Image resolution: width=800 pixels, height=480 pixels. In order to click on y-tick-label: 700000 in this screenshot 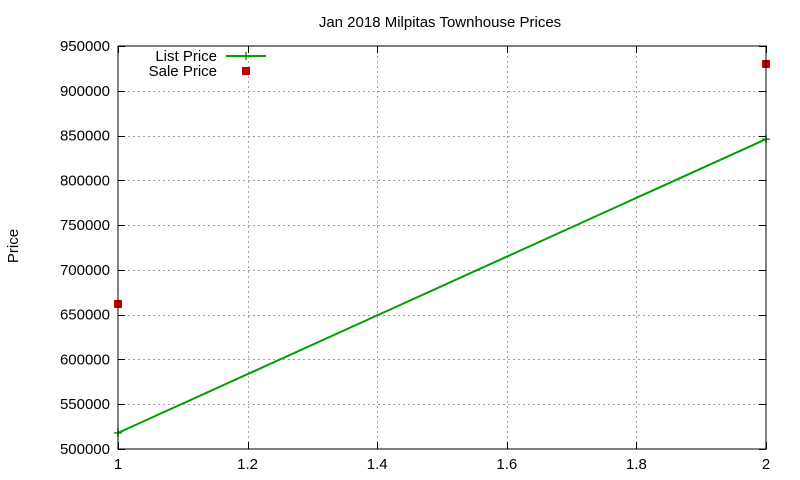, I will do `click(85, 270)`.